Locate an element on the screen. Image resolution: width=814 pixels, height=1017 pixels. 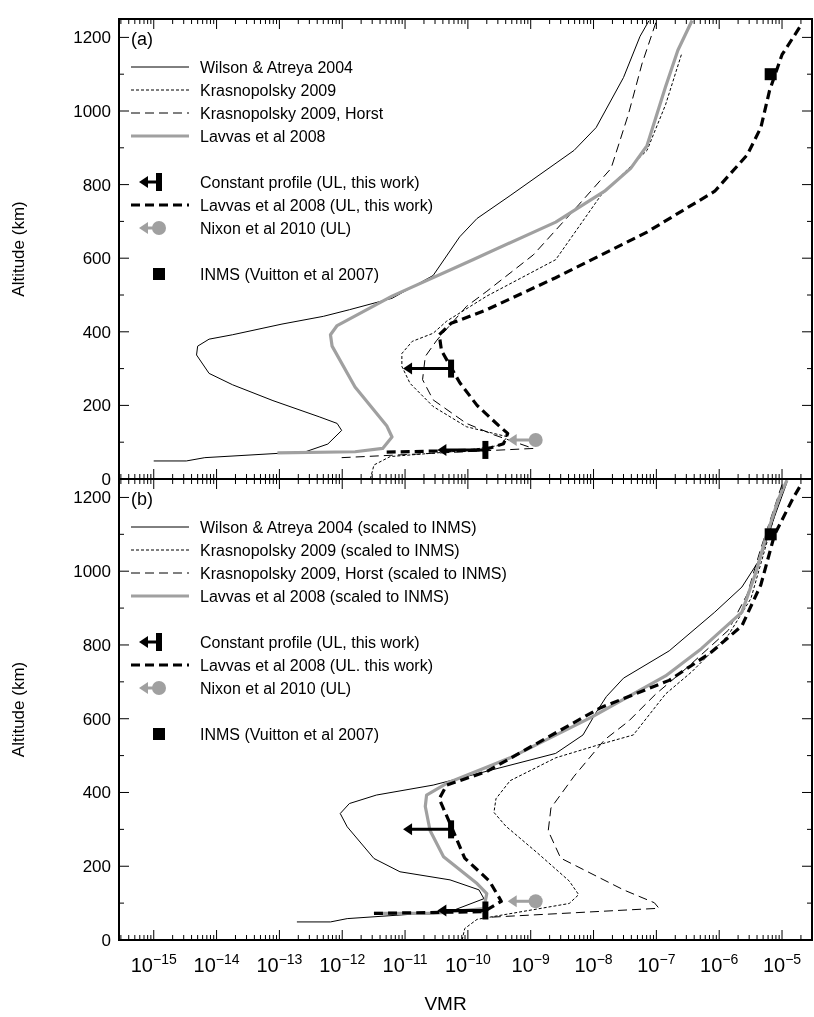
x-tick-label: 10$^{−13}$ is located at coordinates (279, 963).